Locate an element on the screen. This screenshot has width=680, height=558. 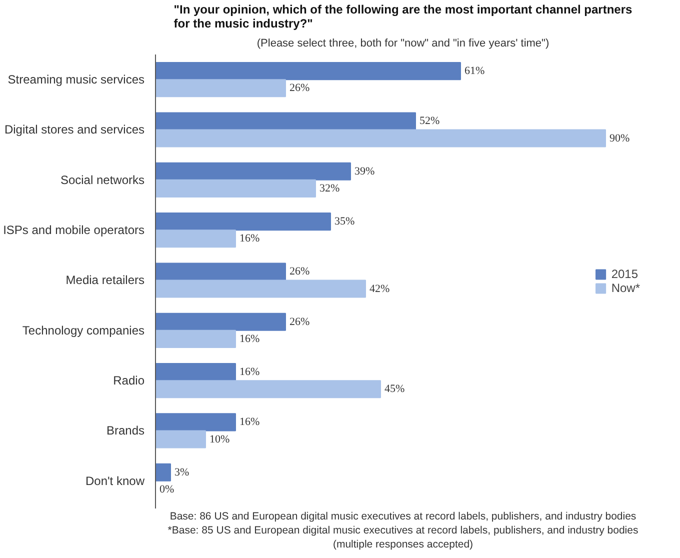
y-tick-label: Technology companies is located at coordinates (83, 330).